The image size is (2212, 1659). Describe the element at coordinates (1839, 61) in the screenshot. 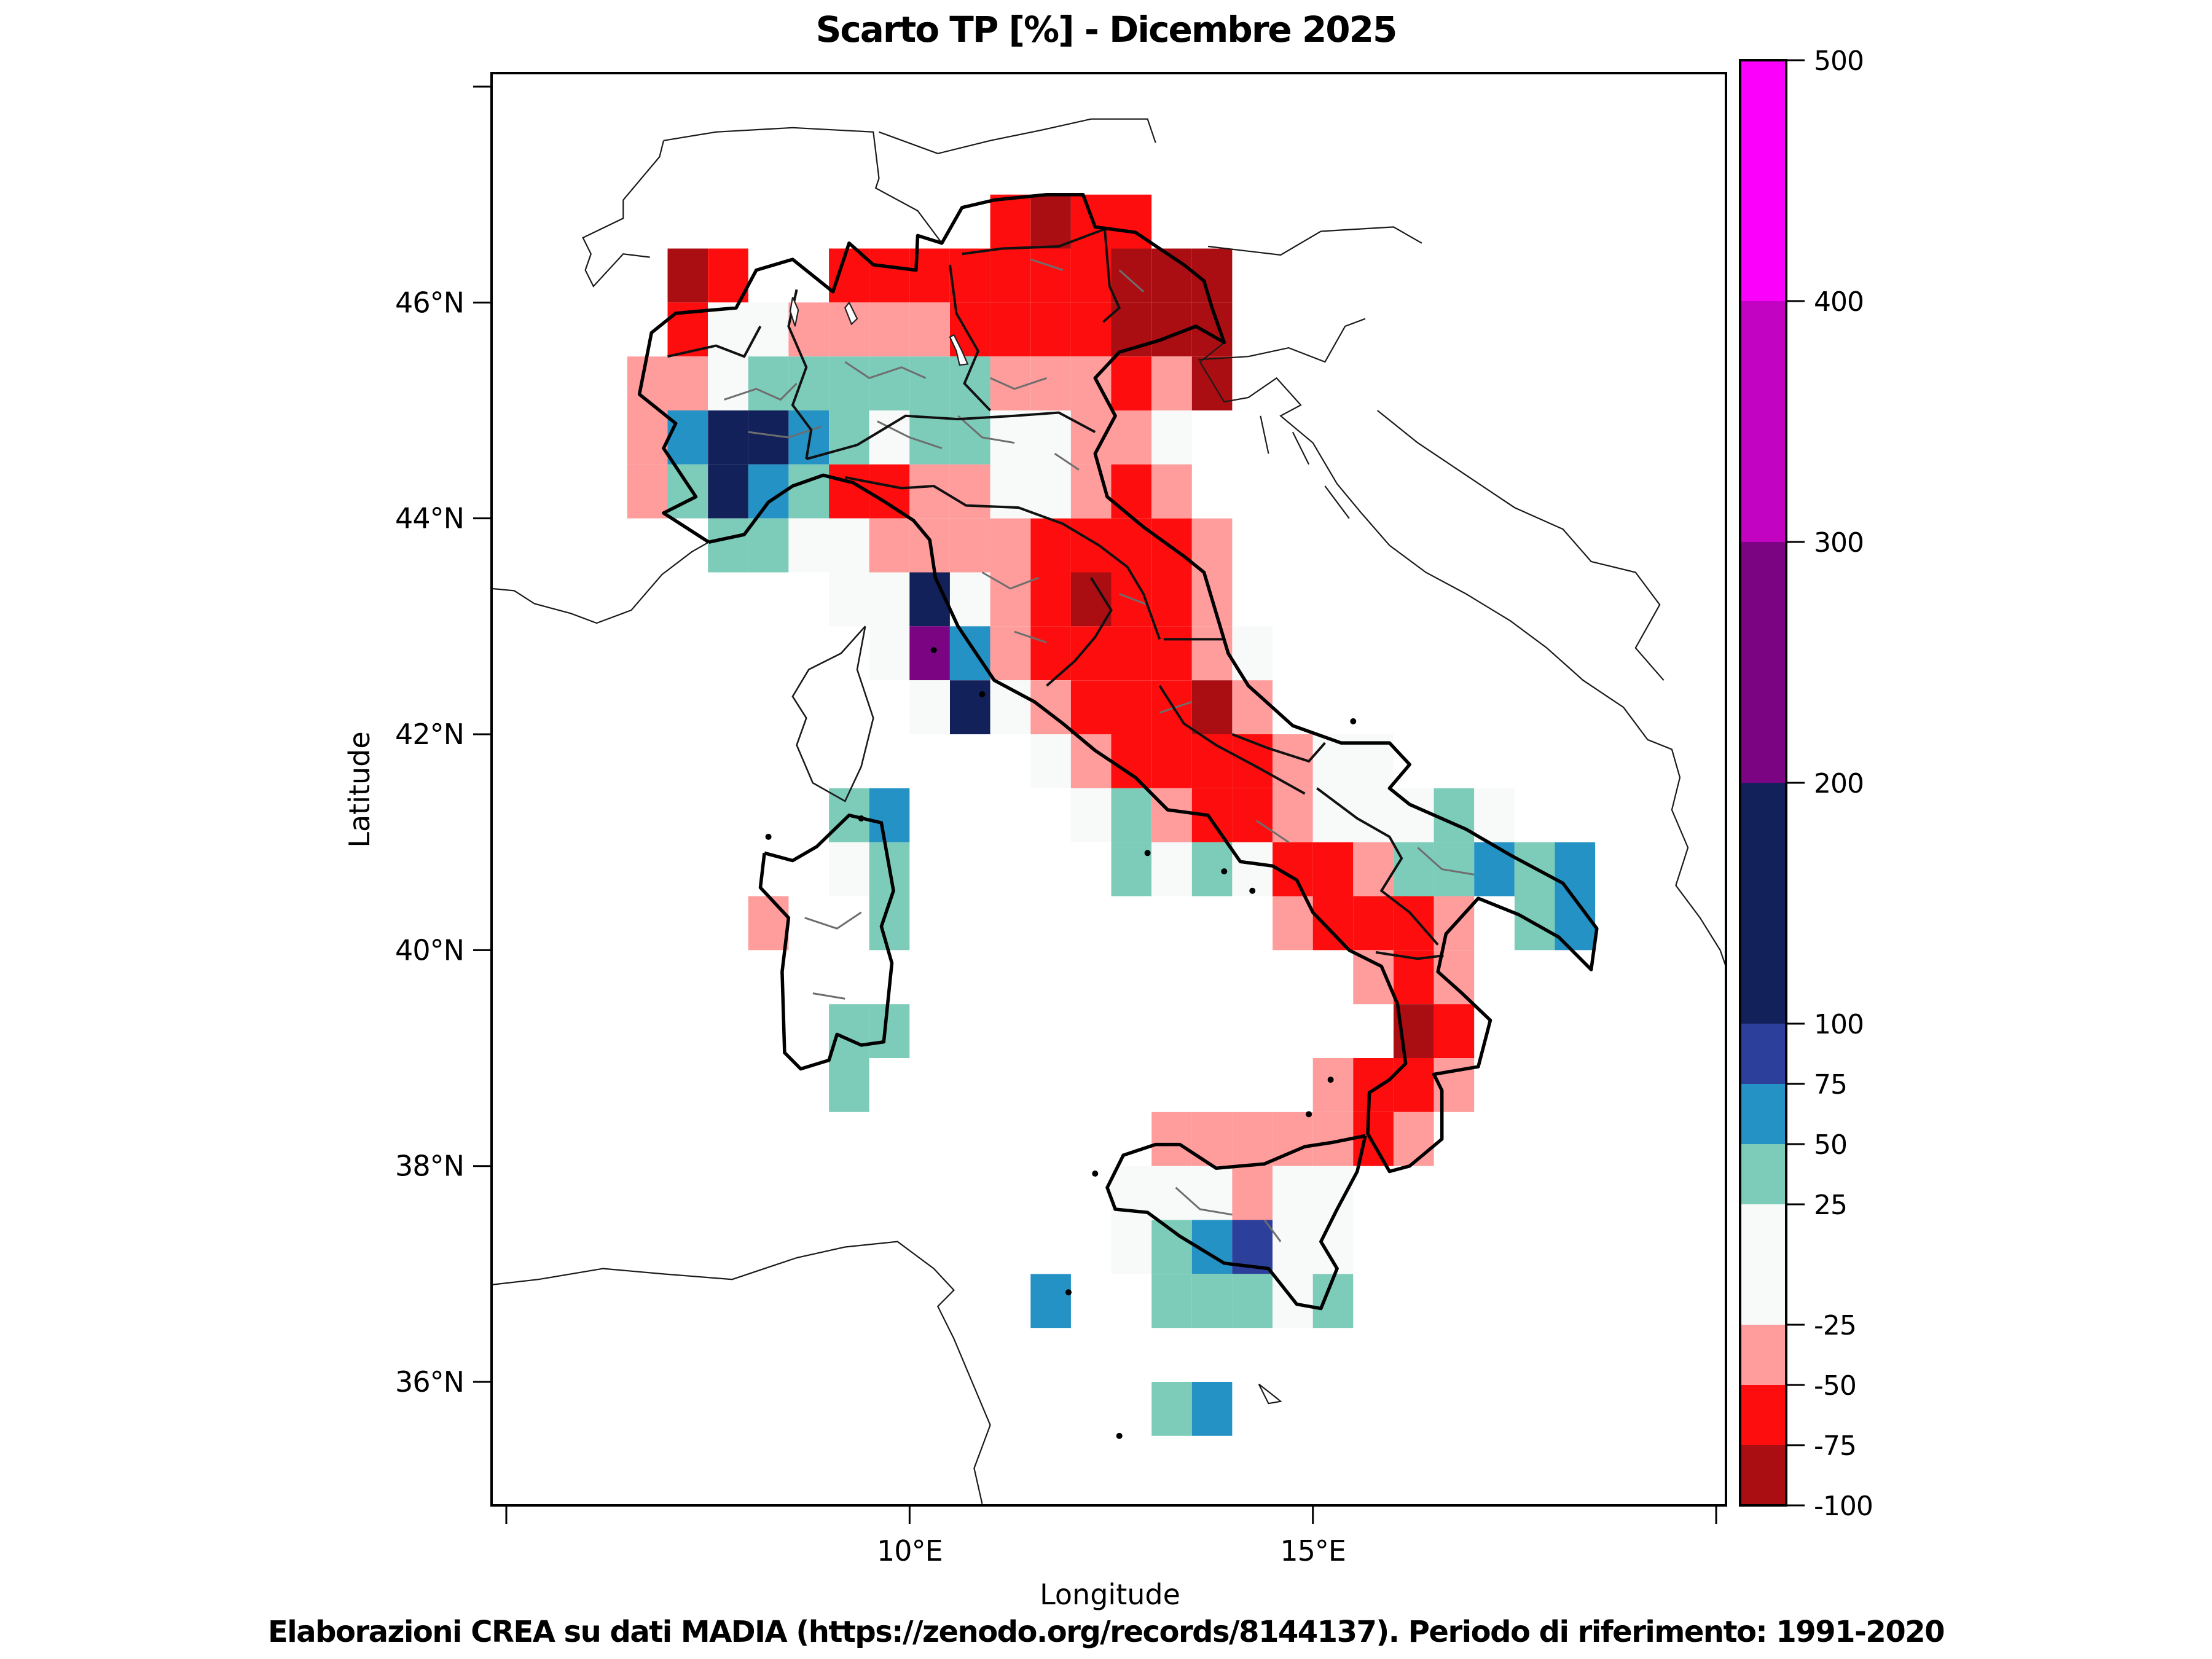

I see `colorbar-tick-label: 500` at that location.